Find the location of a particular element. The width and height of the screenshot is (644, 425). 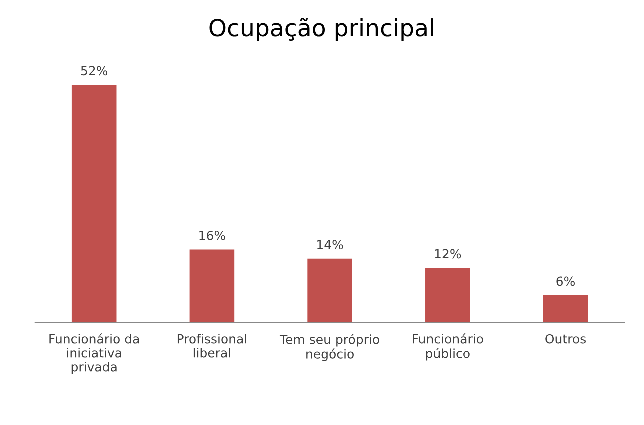

data-label: 14% is located at coordinates (331, 245).